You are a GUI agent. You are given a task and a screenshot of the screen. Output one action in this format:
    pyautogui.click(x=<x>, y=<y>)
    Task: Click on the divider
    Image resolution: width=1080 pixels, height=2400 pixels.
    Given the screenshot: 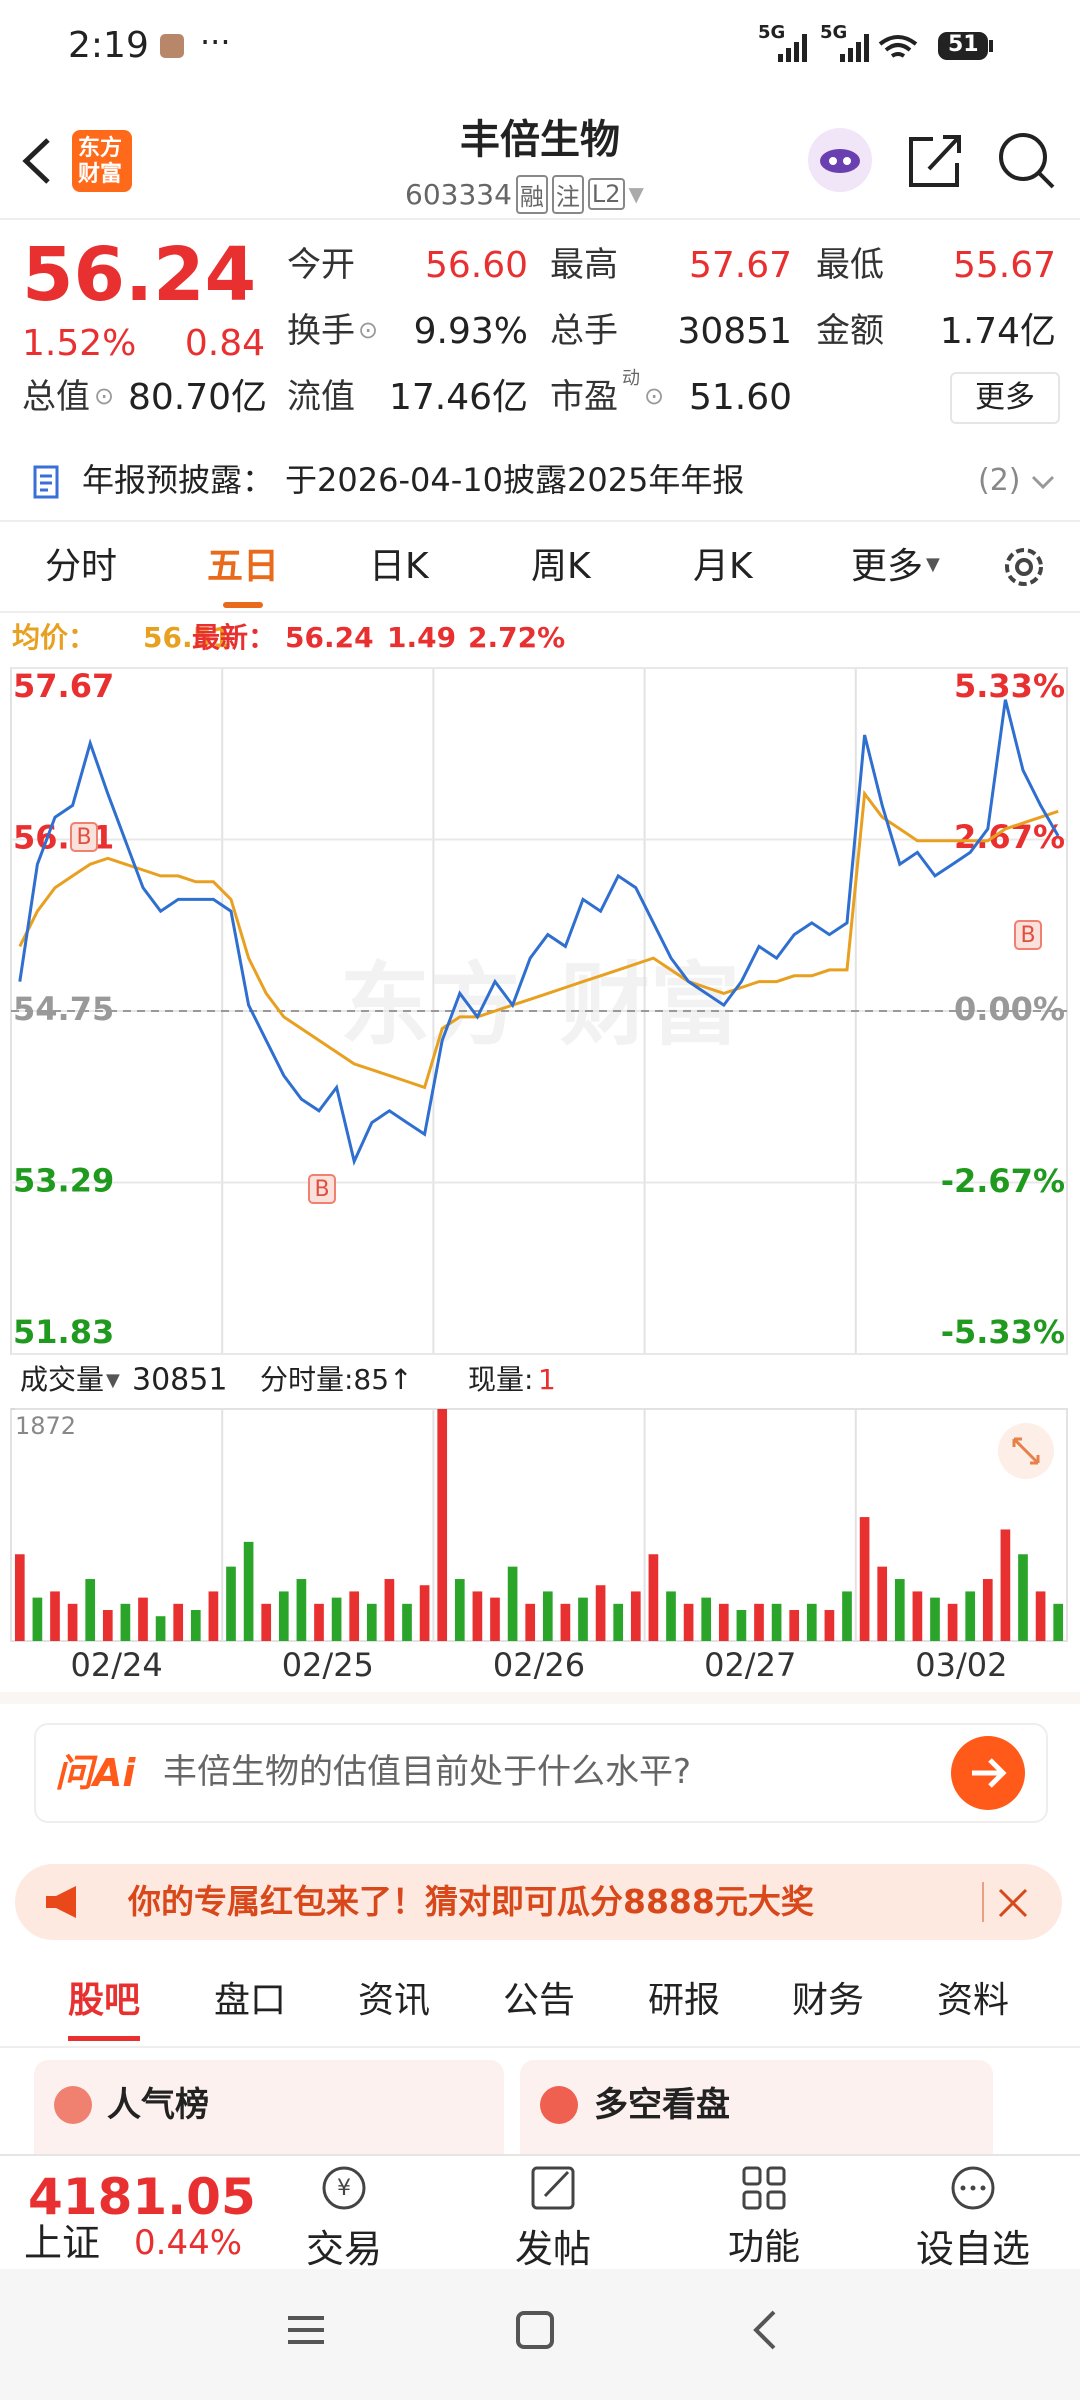 What is the action you would take?
    pyautogui.click(x=540, y=612)
    